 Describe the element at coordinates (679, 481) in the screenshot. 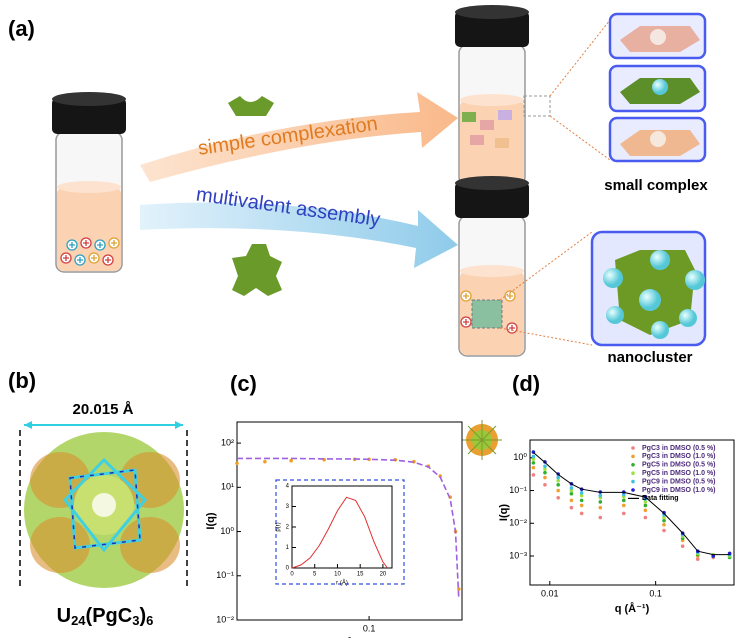

I see `legend-label: PgC9 in DMSO (0.5 %)` at that location.